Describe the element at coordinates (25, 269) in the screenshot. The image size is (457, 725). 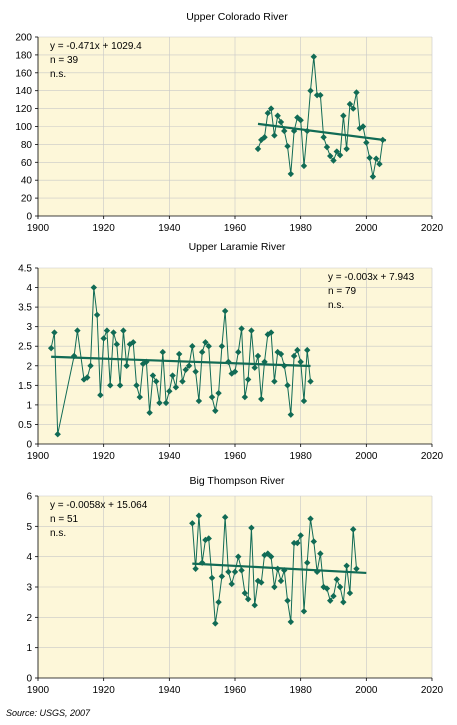
I see `y-tick-label: 4.5` at that location.